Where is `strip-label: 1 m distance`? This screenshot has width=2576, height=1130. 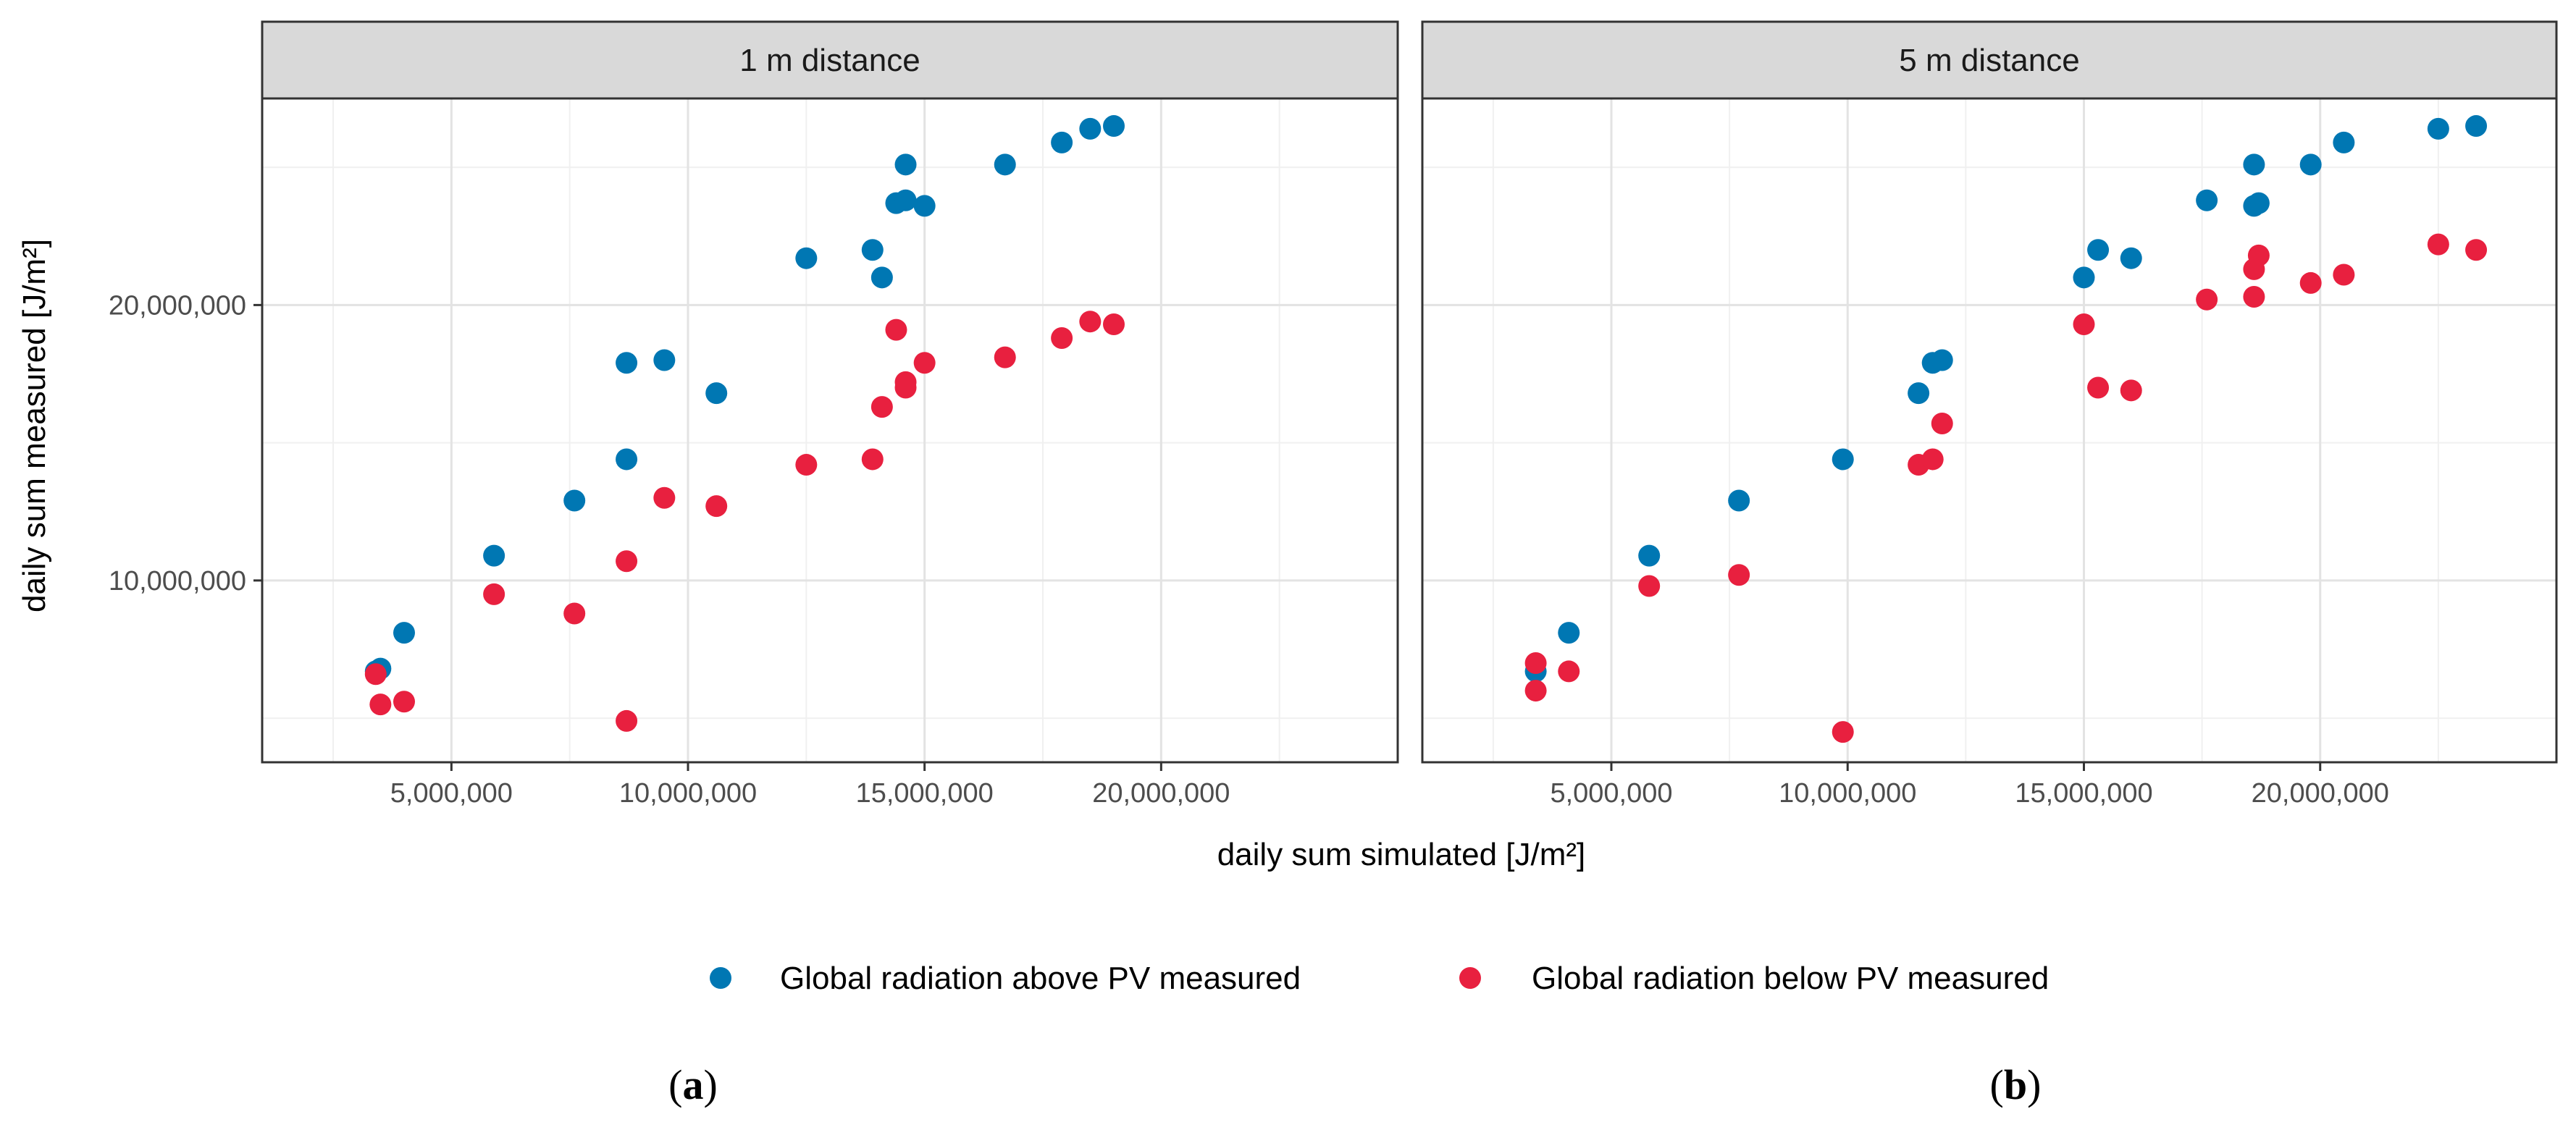
strip-label: 1 m distance is located at coordinates (829, 60).